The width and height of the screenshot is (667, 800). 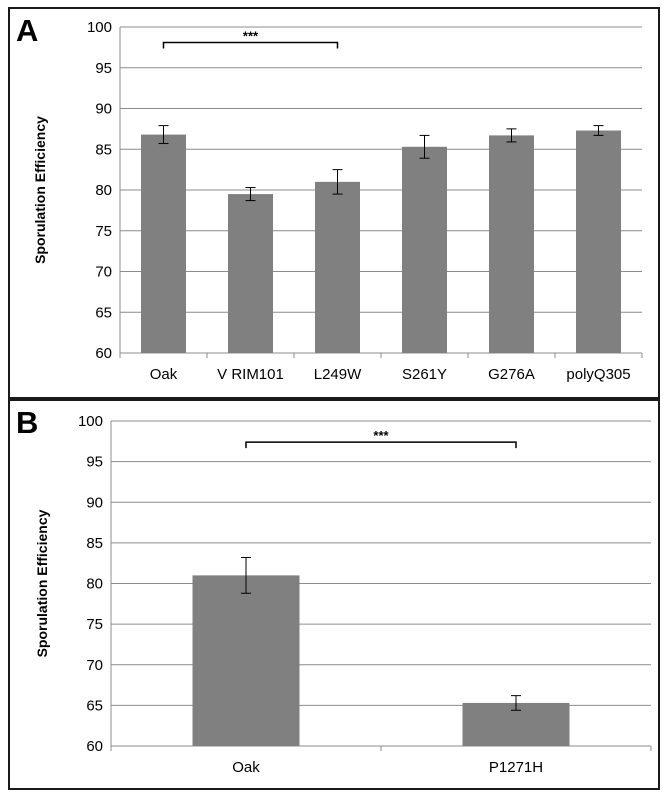 What do you see at coordinates (27, 30) in the screenshot?
I see `panel-a-letter: A` at bounding box center [27, 30].